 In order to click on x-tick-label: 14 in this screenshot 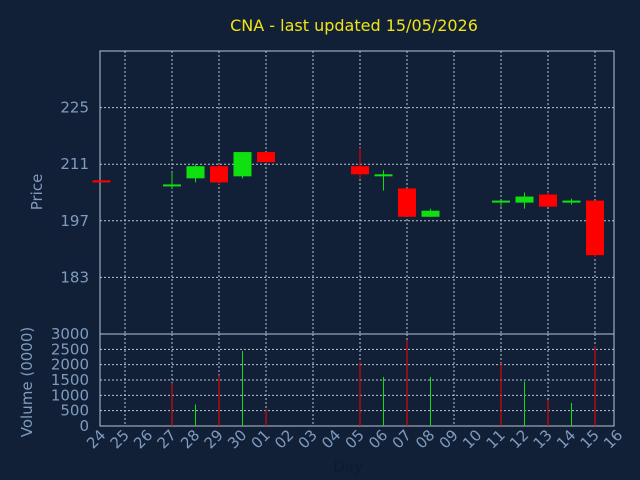, I will do `click(566, 439)`.